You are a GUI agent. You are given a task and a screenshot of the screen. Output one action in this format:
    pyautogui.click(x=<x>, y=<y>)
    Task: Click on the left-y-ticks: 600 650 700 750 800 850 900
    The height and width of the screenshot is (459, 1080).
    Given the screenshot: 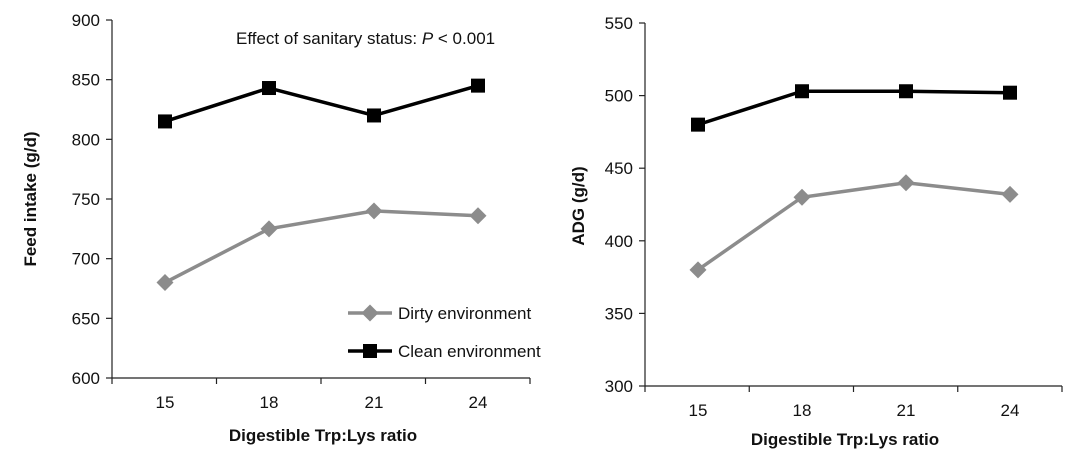 What is the action you would take?
    pyautogui.click(x=92, y=199)
    